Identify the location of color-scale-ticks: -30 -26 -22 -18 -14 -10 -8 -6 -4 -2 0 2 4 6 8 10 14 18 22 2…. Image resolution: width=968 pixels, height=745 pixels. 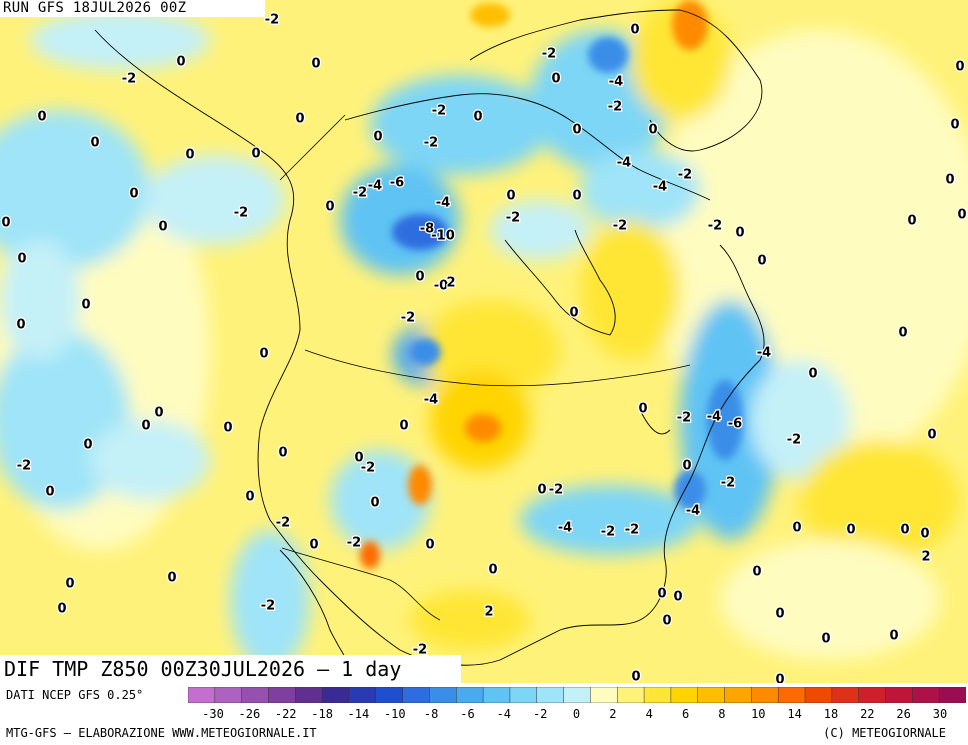
(577, 715).